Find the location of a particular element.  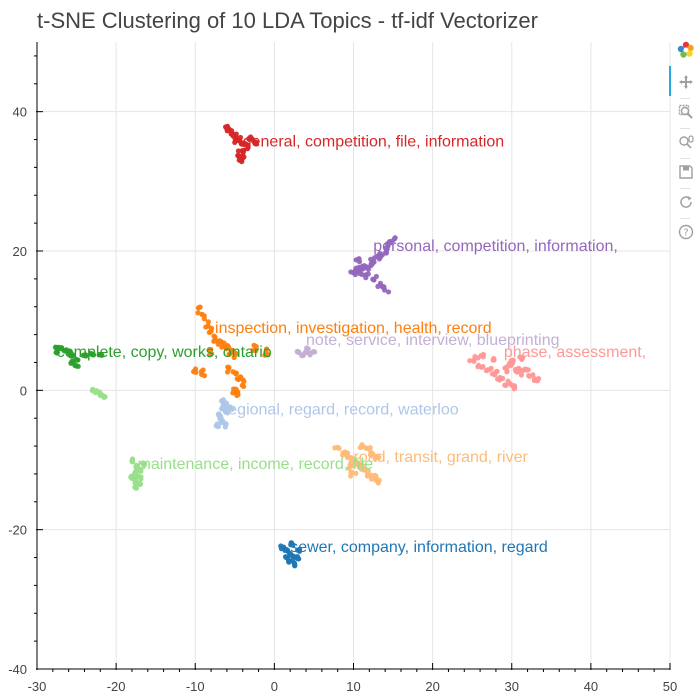

cluster-label: maintenance, income, record, file is located at coordinates (255, 464).